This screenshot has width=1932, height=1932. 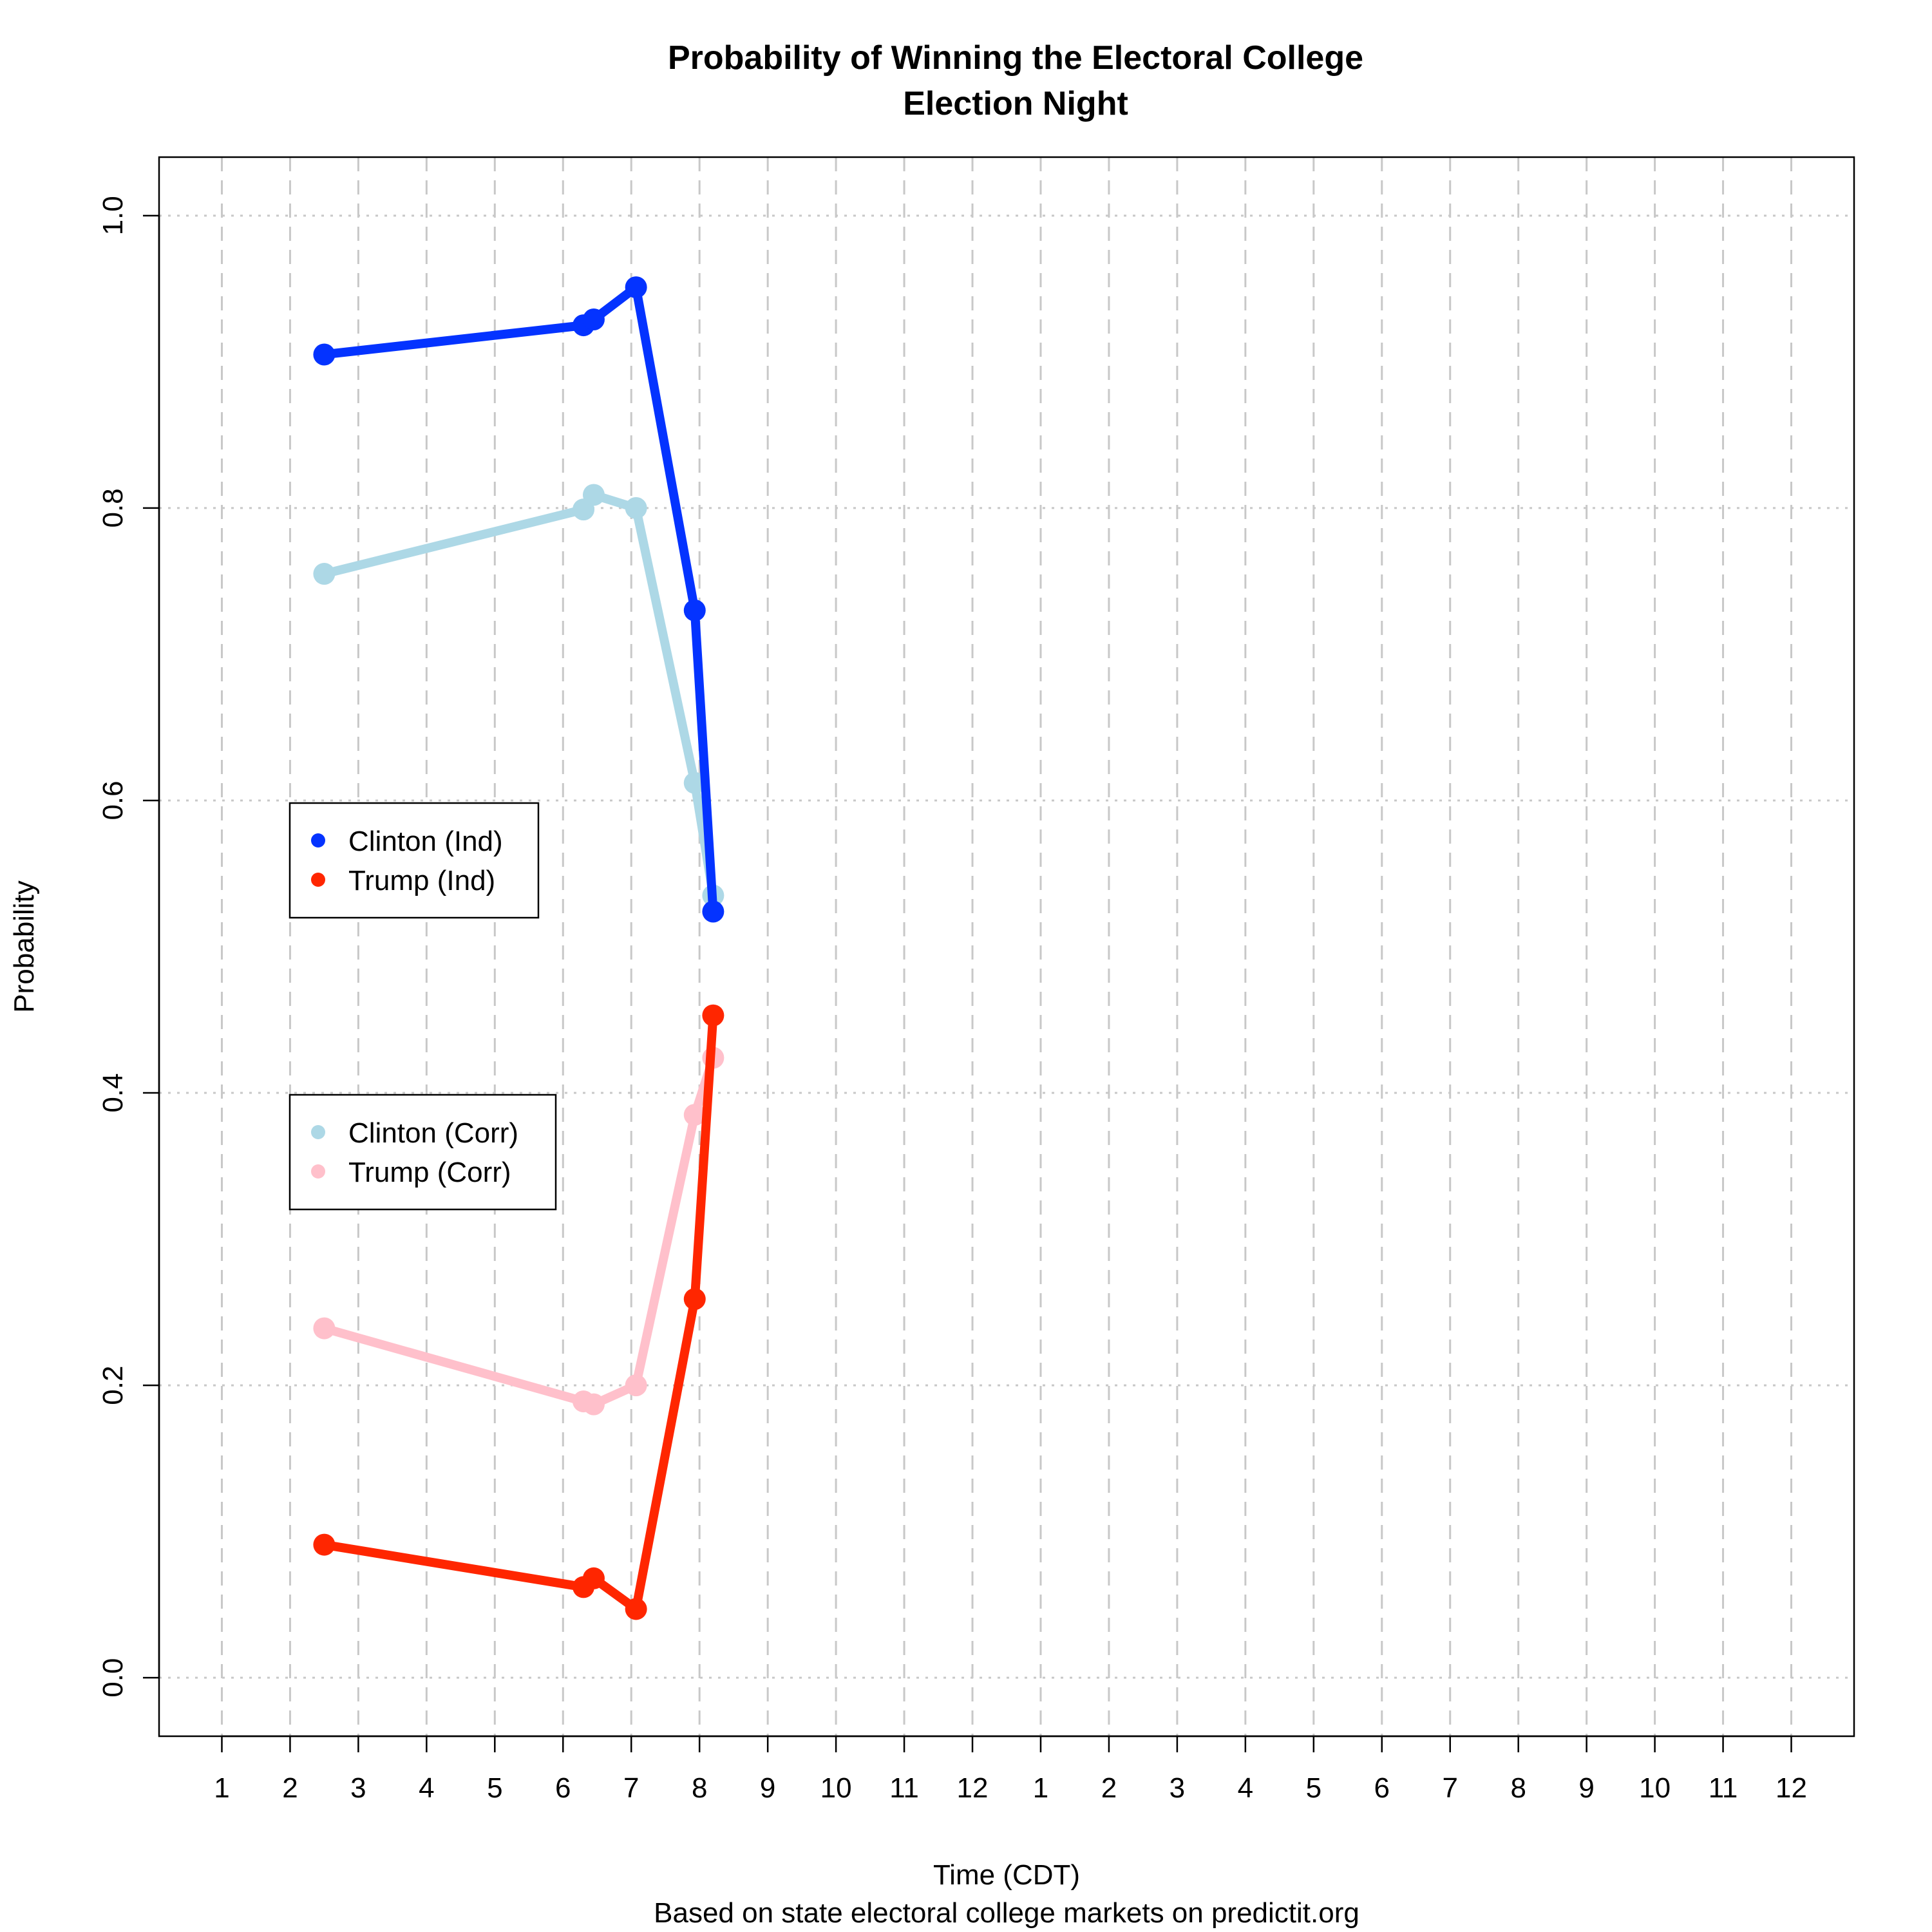 What do you see at coordinates (113, 801) in the screenshot?
I see `y-tick-label-3: 0.6` at bounding box center [113, 801].